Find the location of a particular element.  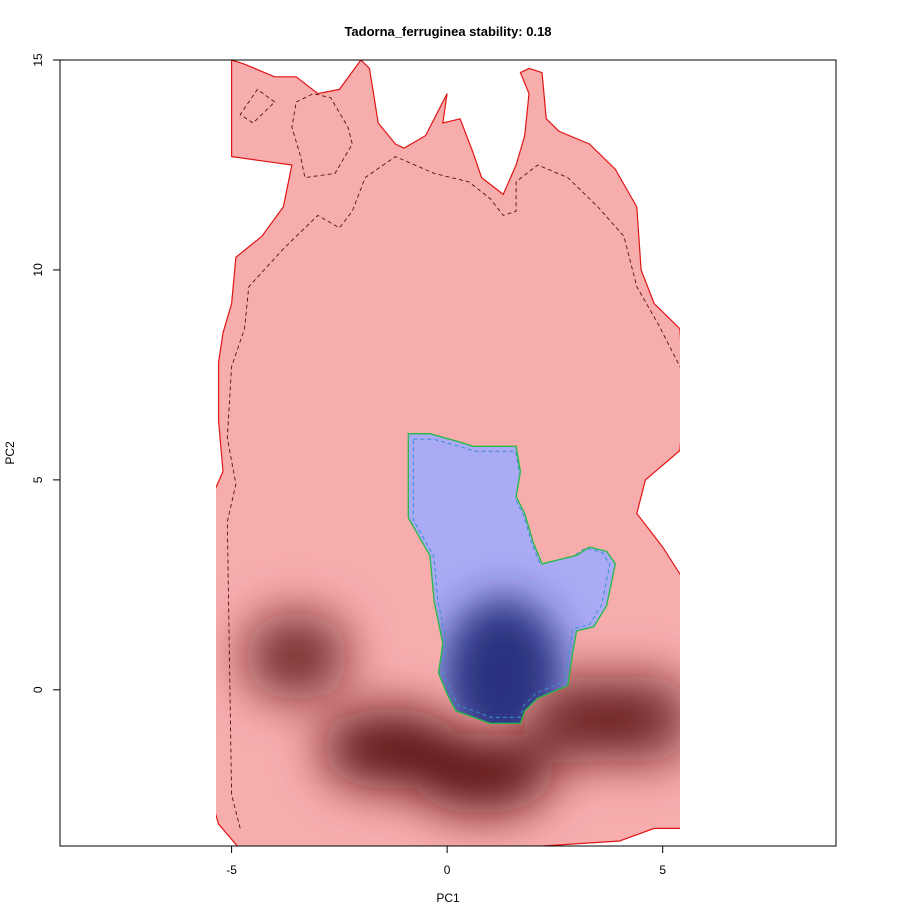

invaded-envelope is located at coordinates (511, 579).